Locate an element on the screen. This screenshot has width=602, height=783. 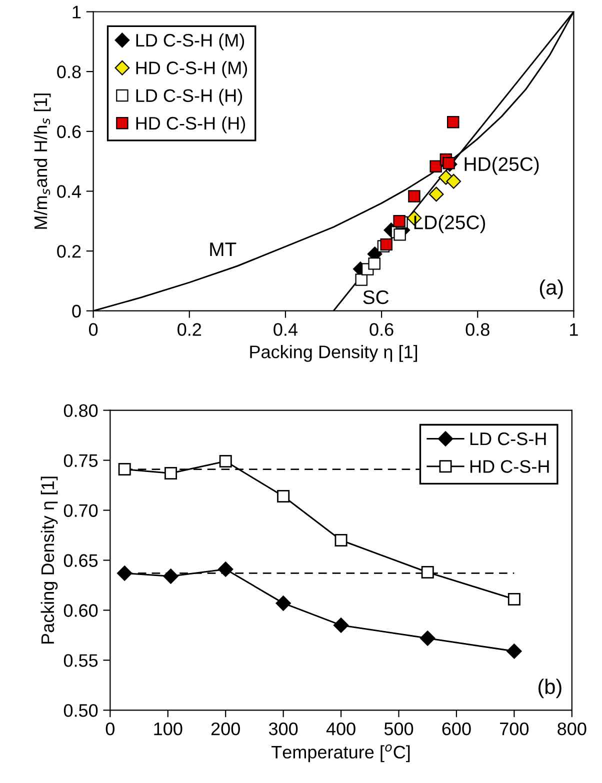
annotation: MT is located at coordinates (223, 249).